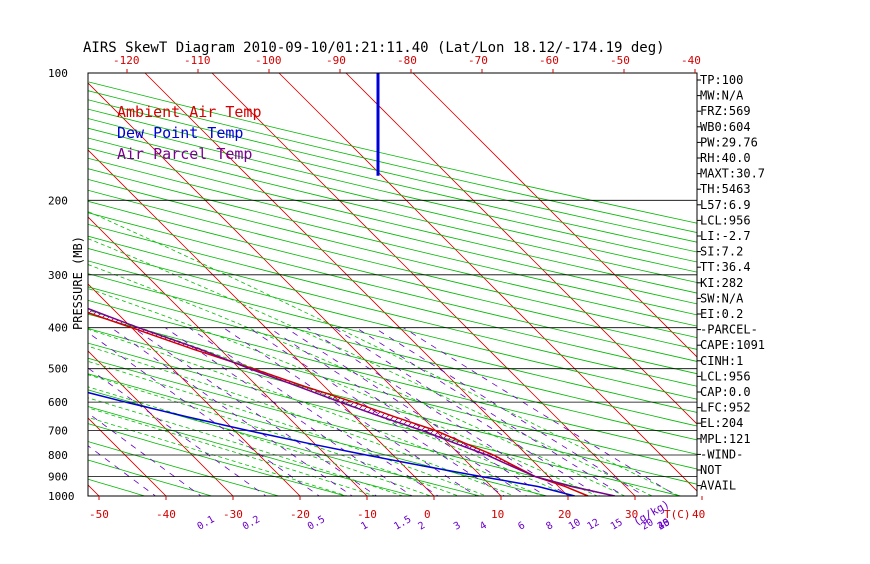 This screenshot has height=564, width=870. I want to click on top-tick-label: -100, so click(268, 60).